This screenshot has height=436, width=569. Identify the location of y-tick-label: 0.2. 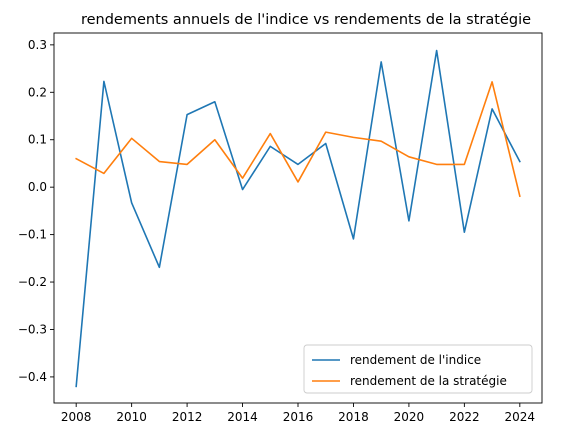
(37, 92).